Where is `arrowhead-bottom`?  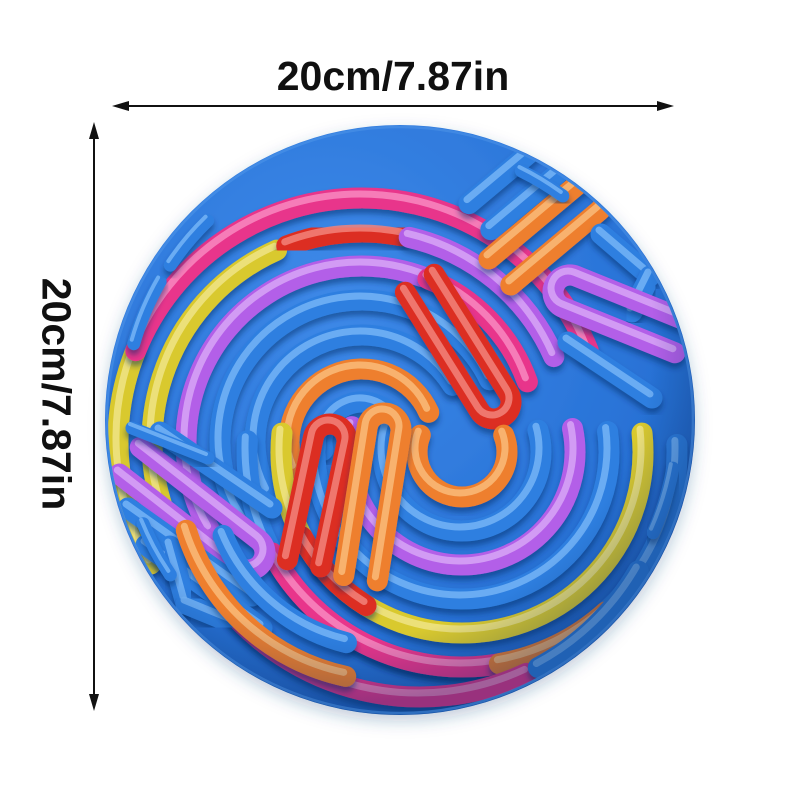
arrowhead-bottom is located at coordinates (94, 702).